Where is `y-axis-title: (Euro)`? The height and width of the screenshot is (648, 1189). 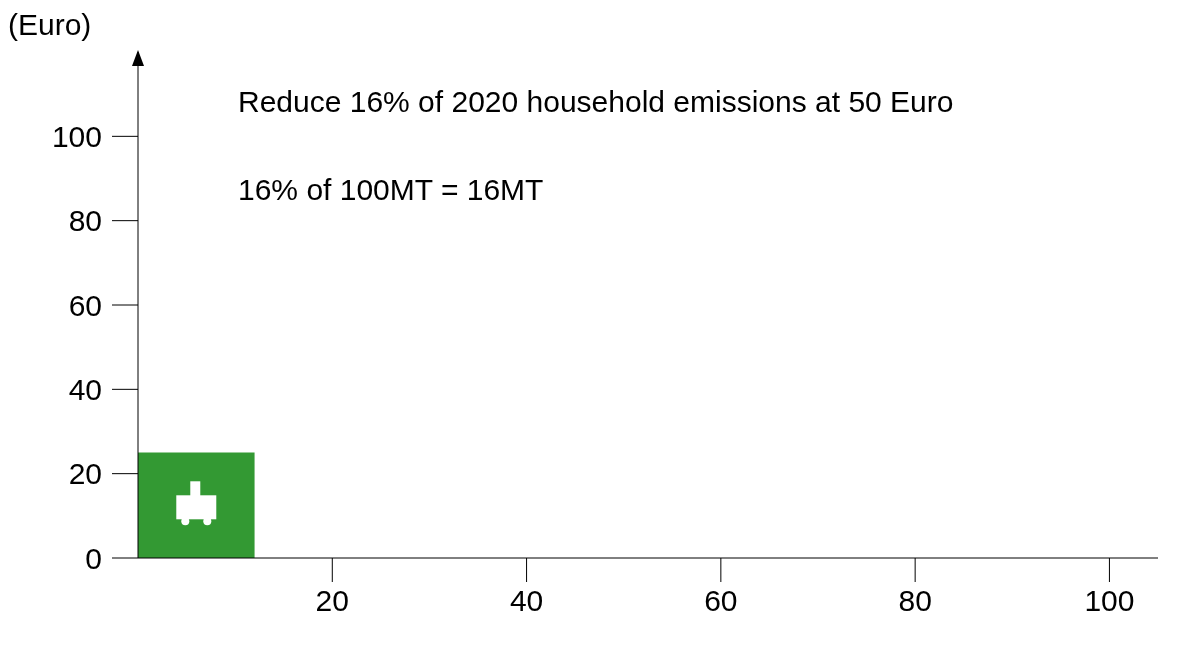 y-axis-title: (Euro) is located at coordinates (50, 25).